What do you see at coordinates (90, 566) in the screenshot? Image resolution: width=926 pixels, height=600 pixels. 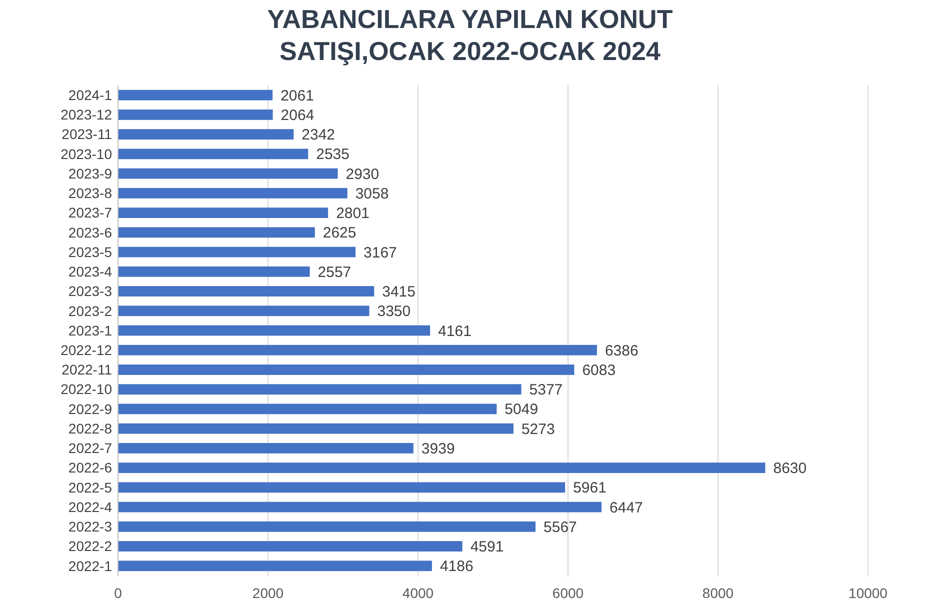 I see `y-tick-label: 2022-1` at bounding box center [90, 566].